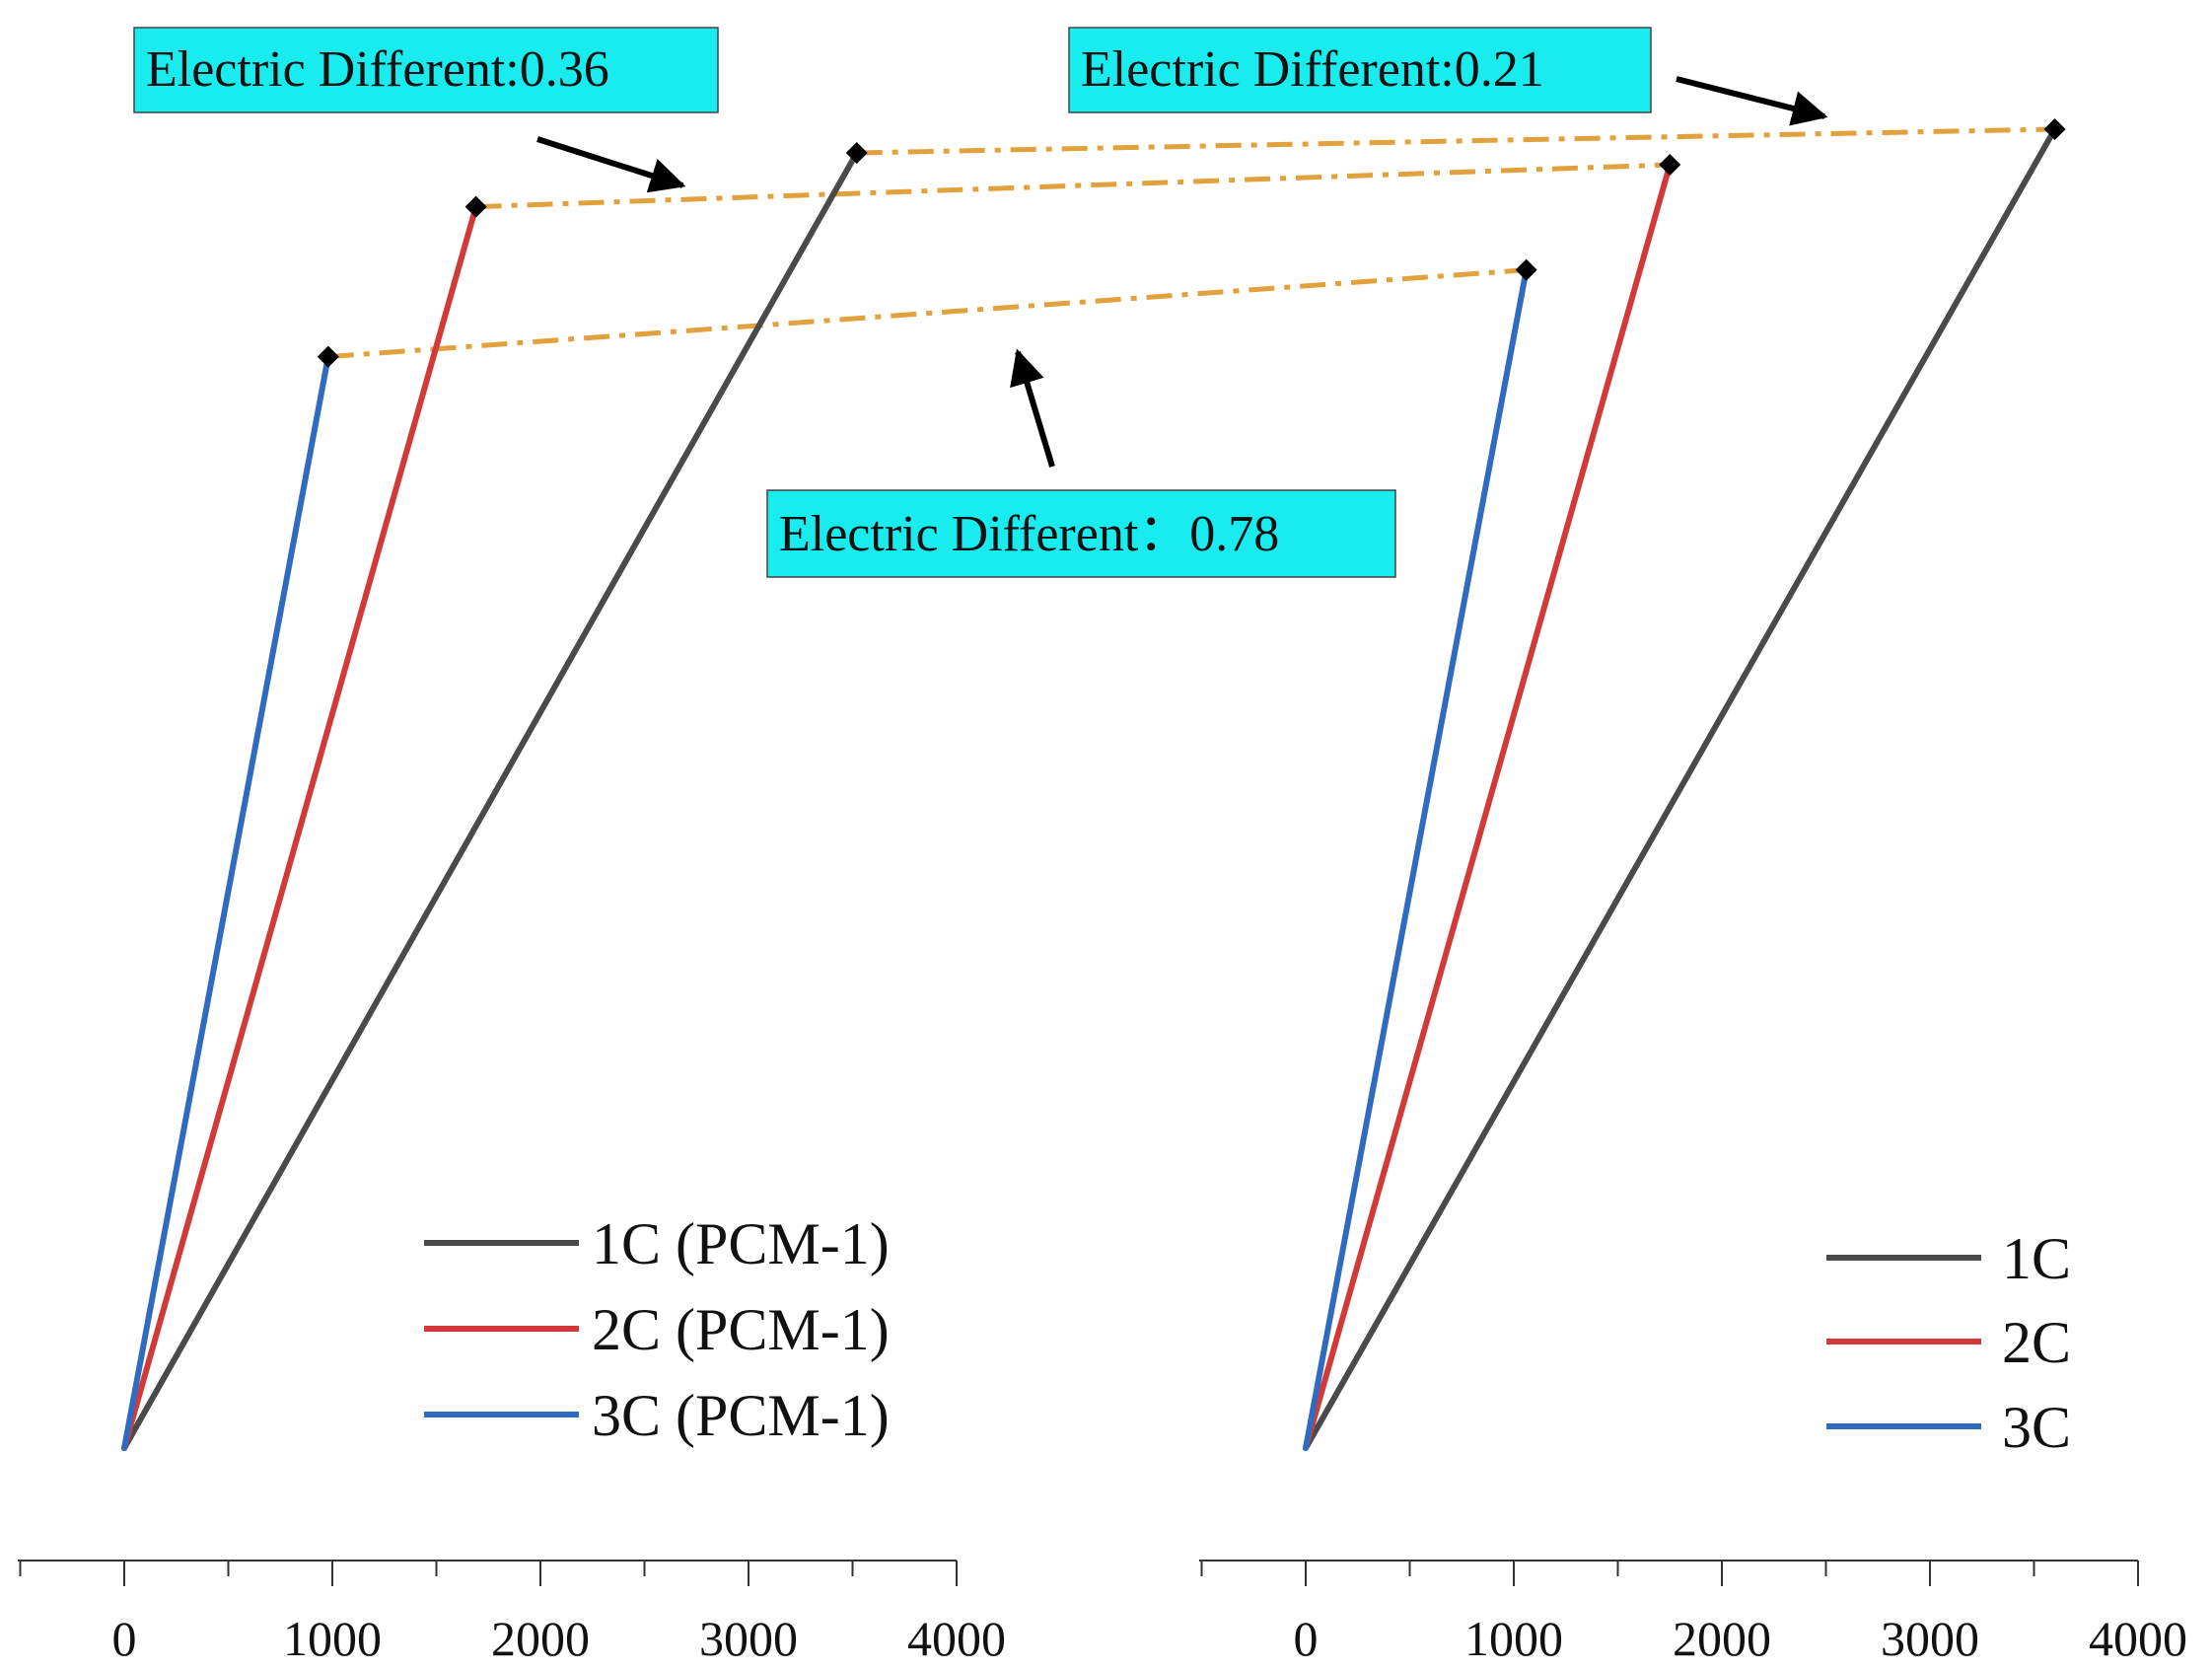 The height and width of the screenshot is (1671, 2212). Describe the element at coordinates (2036, 1258) in the screenshot. I see `legend-label: 1C` at that location.